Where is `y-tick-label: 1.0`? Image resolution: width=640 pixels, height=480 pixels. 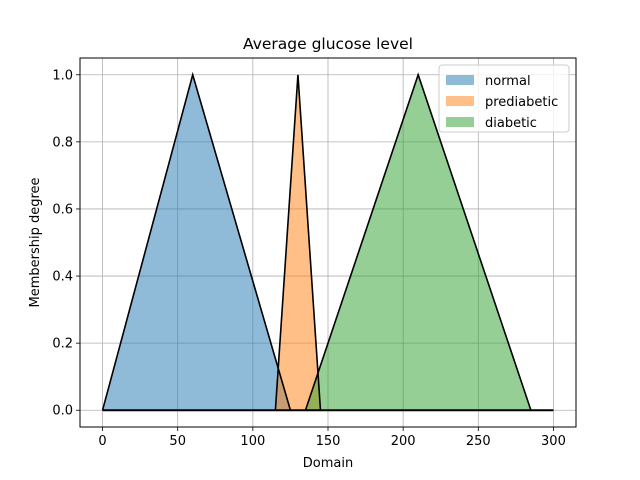
y-tick-label: 1.0 is located at coordinates (62, 75).